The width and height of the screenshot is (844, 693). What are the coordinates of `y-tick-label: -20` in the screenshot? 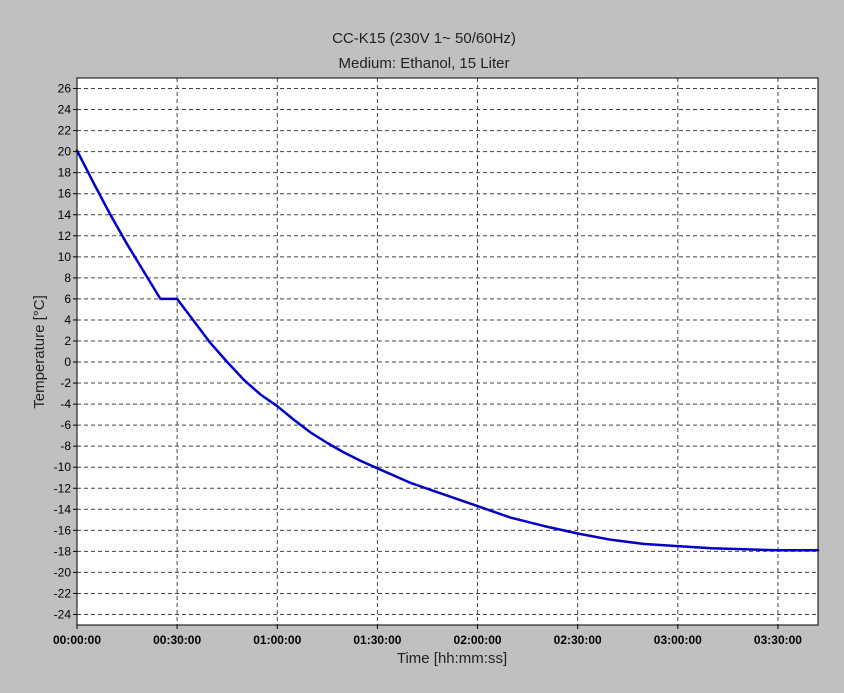 It's located at (63, 572).